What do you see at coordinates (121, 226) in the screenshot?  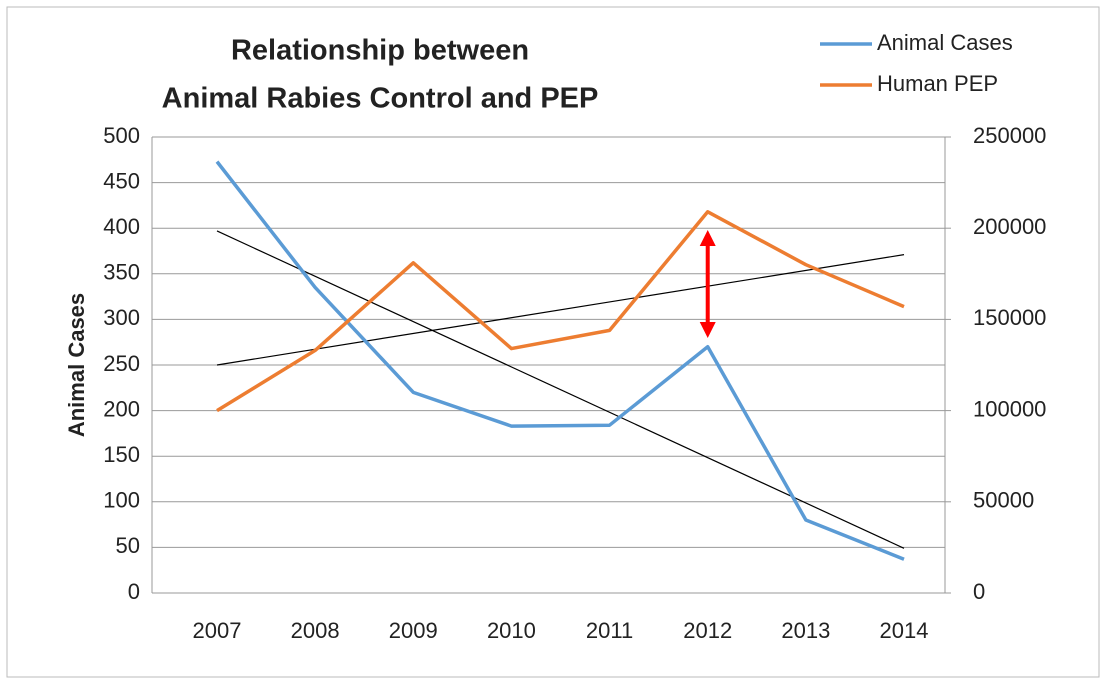 I see `y-tick-label: 400` at bounding box center [121, 226].